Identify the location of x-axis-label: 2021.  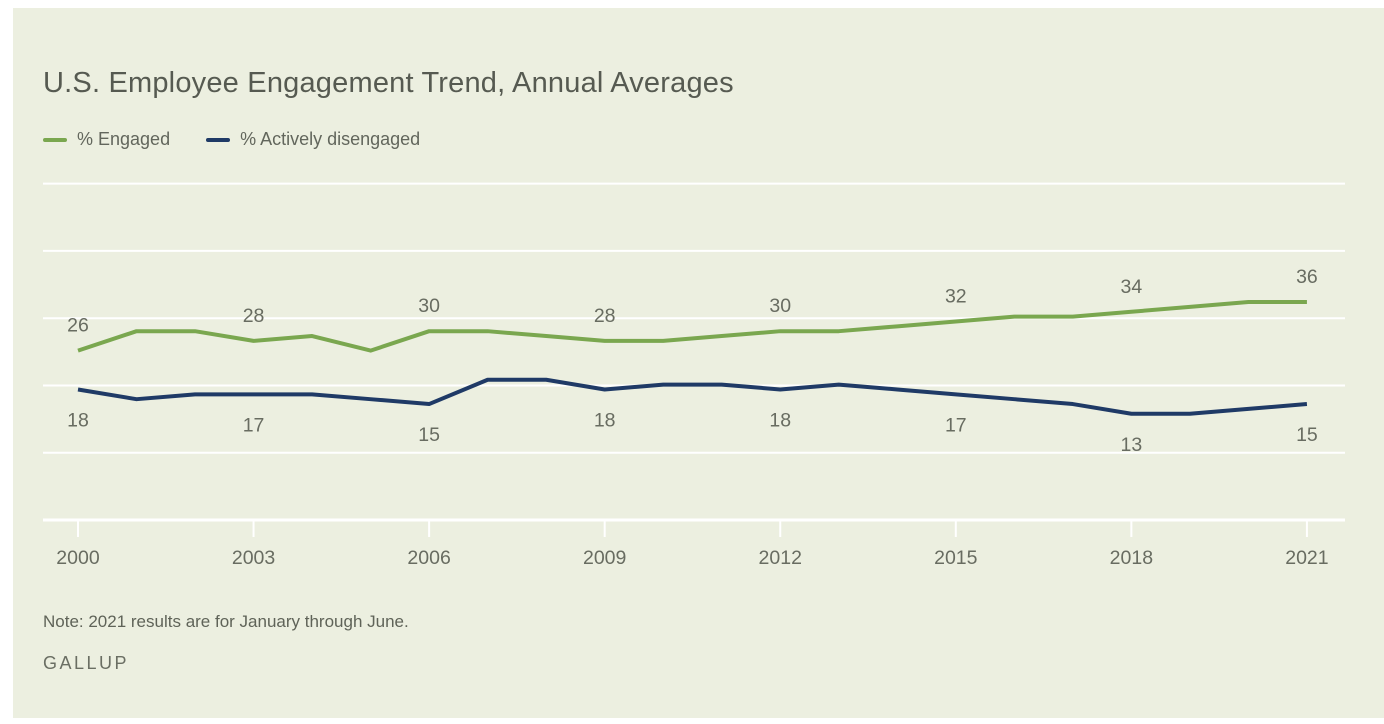
(1306, 558).